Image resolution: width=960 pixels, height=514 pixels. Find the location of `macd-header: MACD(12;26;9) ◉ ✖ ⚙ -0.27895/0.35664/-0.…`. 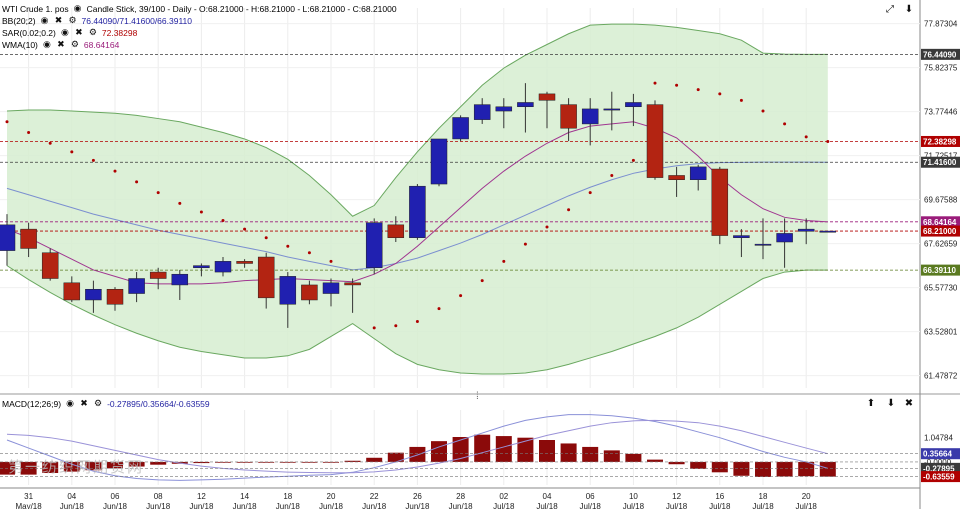

macd-header: MACD(12;26;9) ◉ ✖ ⚙ -0.27895/0.35664/-0.… is located at coordinates (106, 403).